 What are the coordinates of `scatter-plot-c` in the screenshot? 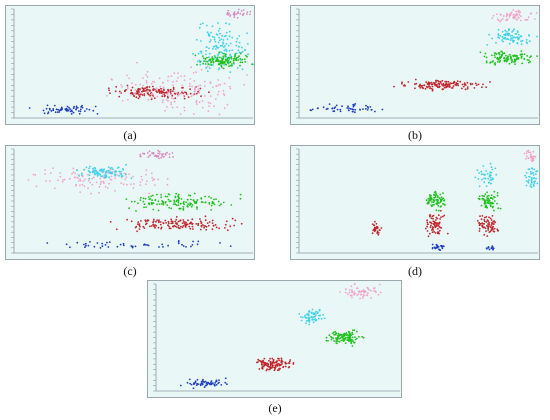 It's located at (130, 202).